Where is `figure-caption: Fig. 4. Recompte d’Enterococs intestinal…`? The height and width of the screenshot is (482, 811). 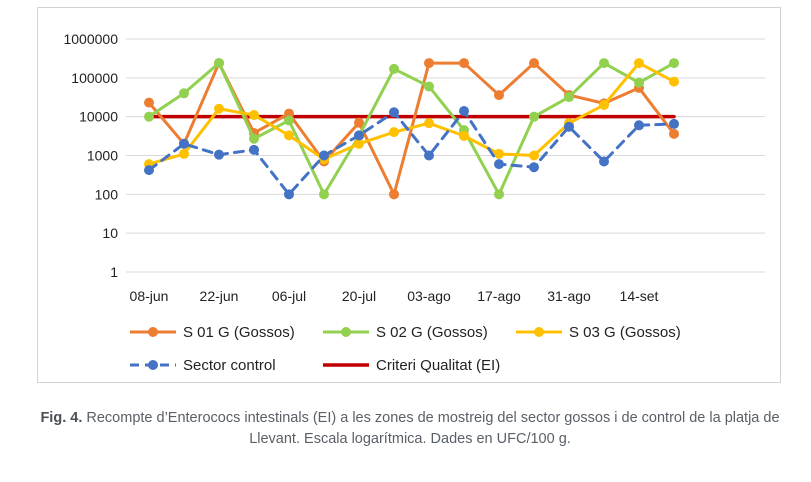 figure-caption: Fig. 4. Recompte d’Enterococs intestinal… is located at coordinates (410, 429).